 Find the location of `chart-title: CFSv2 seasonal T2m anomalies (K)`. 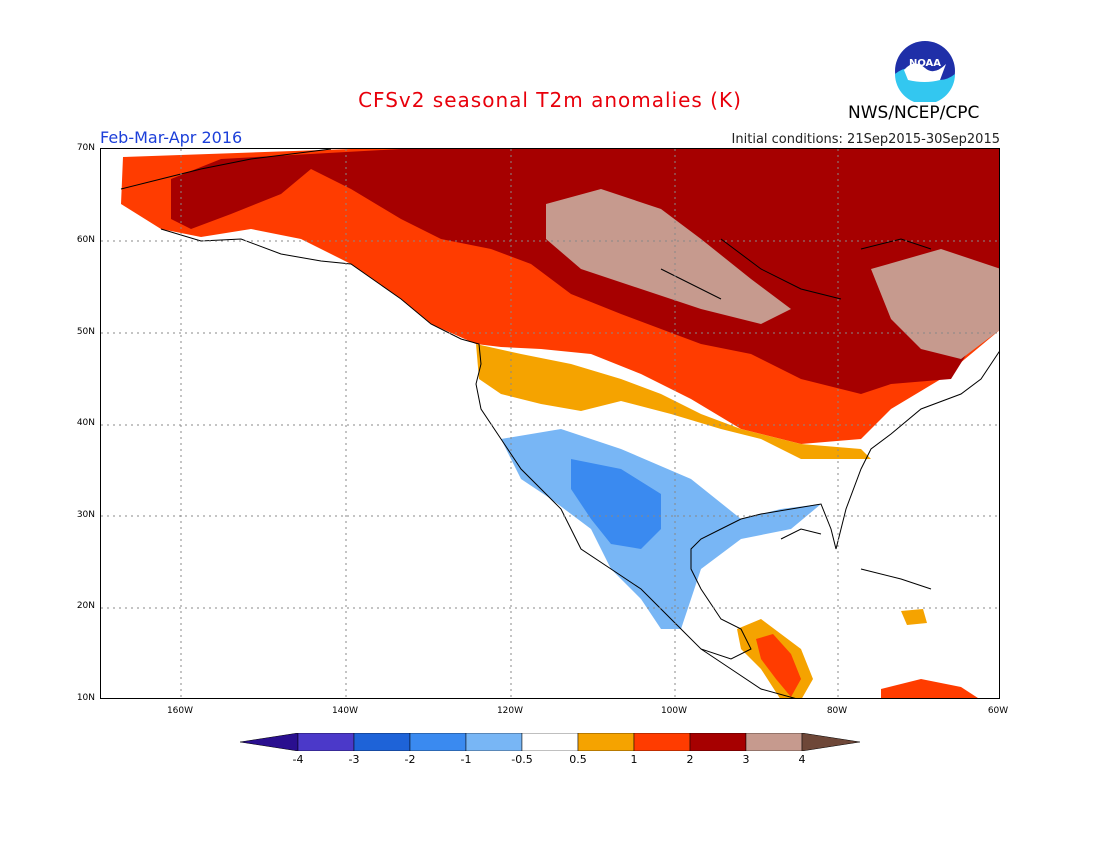

chart-title: CFSv2 seasonal T2m anomalies (K) is located at coordinates (550, 100).